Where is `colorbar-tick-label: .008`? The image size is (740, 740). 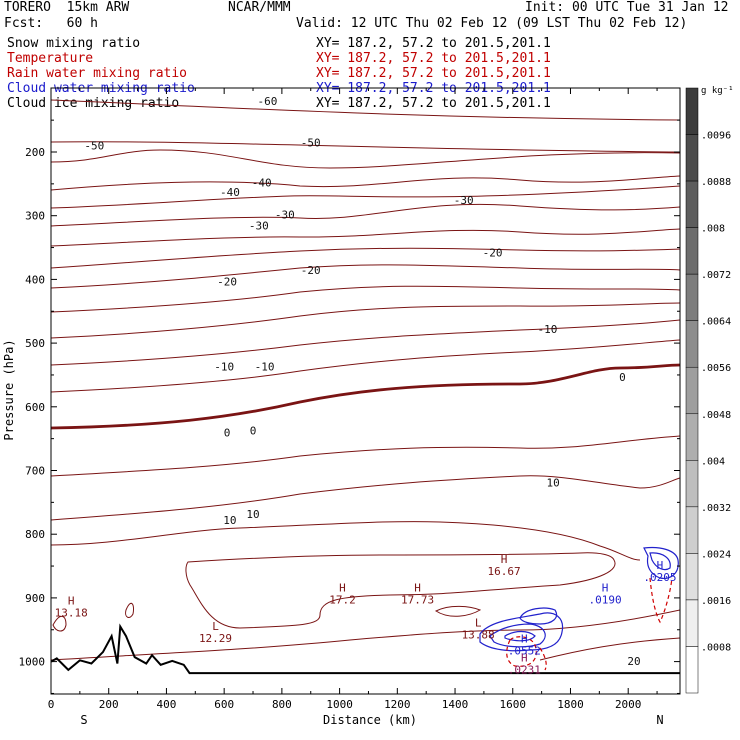 colorbar-tick-label: .008 is located at coordinates (713, 229).